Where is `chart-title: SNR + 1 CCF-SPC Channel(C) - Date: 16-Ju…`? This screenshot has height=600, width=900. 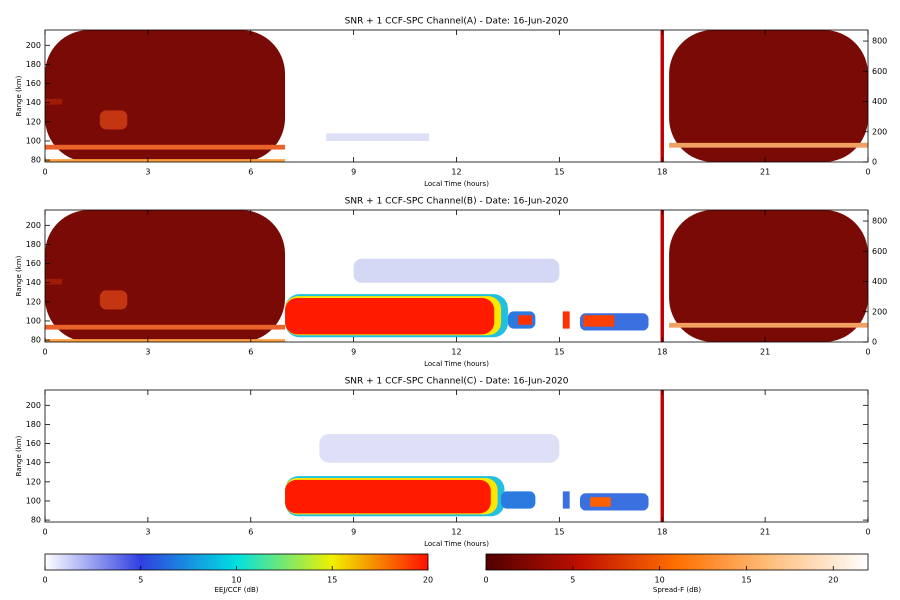
chart-title: SNR + 1 CCF-SPC Channel(C) - Date: 16-Ju… is located at coordinates (457, 382).